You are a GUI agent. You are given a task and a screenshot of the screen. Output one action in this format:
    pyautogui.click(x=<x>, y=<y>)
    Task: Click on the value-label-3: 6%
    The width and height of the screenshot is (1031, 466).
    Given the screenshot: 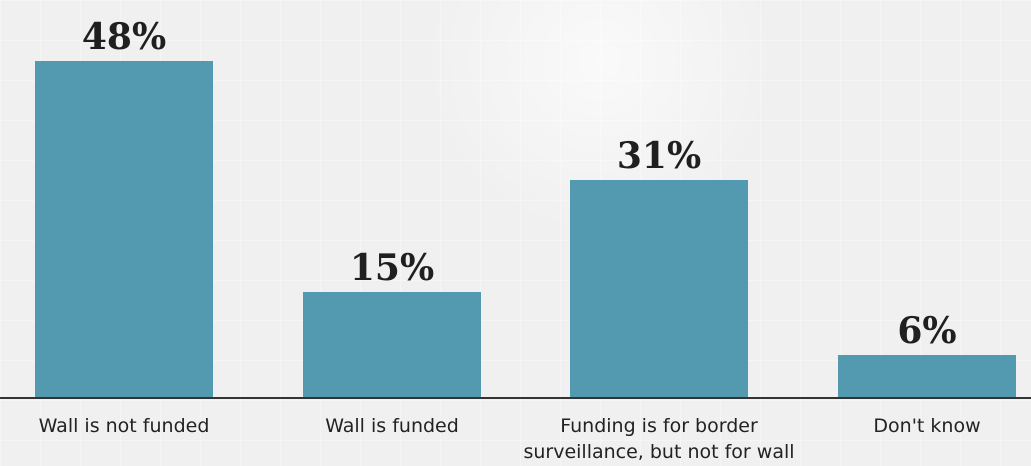 What is the action you would take?
    pyautogui.click(x=926, y=331)
    